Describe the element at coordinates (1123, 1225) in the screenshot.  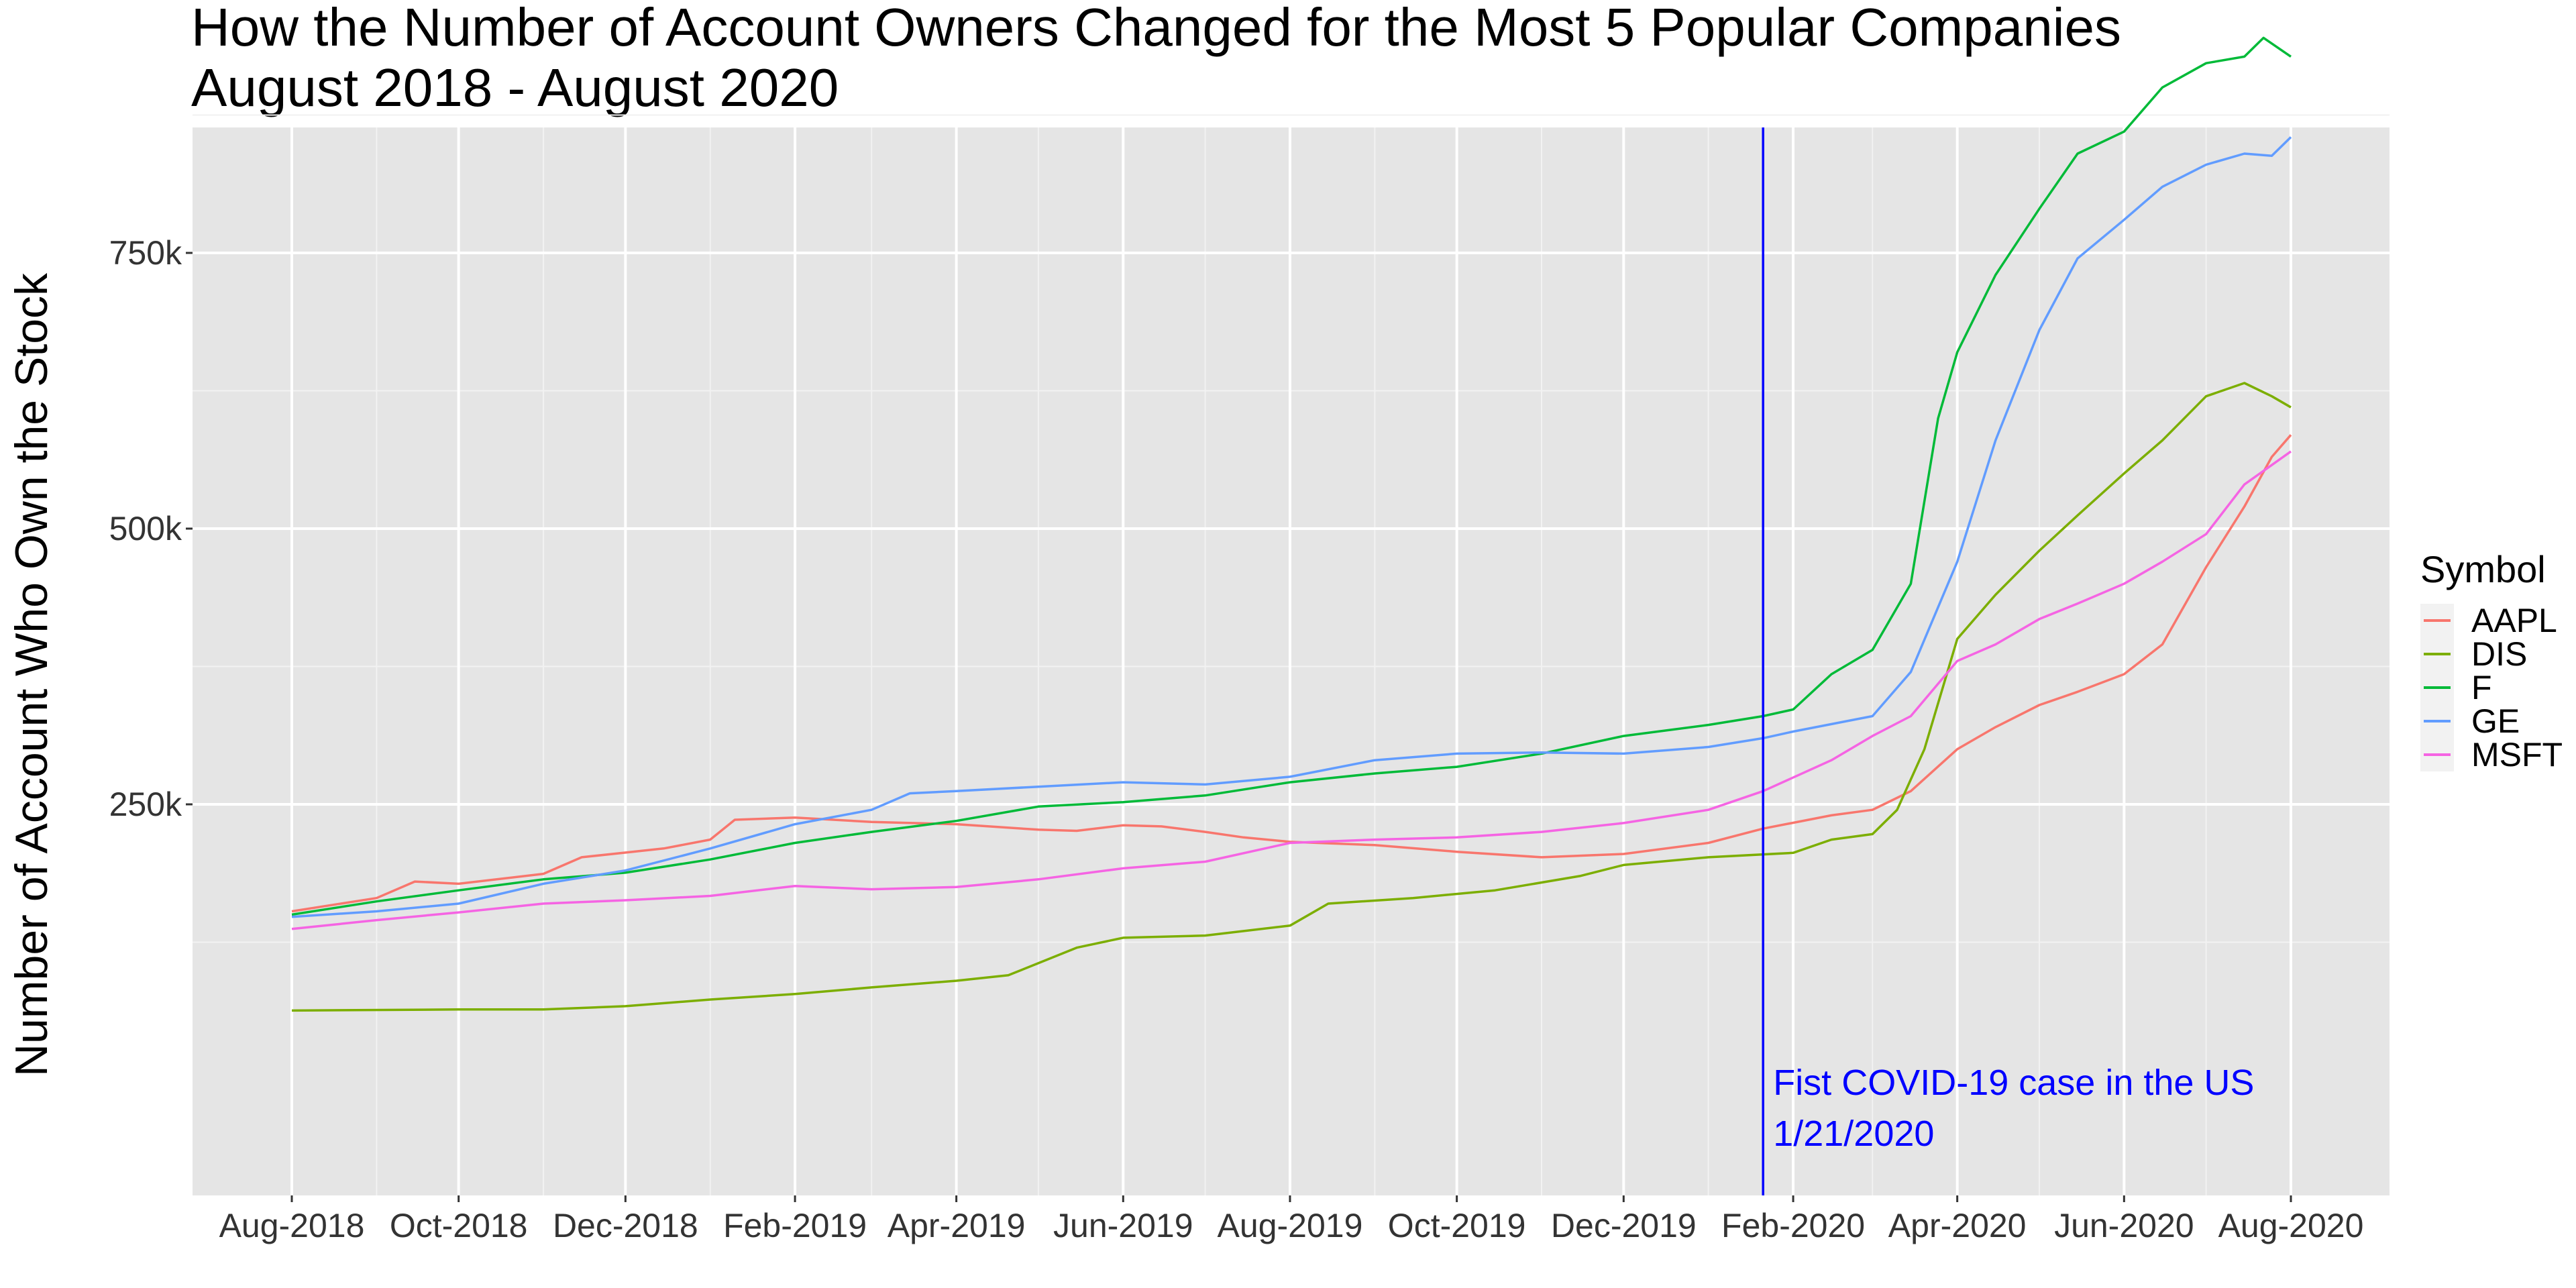
I see `x-tick-label: Jun-2019` at that location.